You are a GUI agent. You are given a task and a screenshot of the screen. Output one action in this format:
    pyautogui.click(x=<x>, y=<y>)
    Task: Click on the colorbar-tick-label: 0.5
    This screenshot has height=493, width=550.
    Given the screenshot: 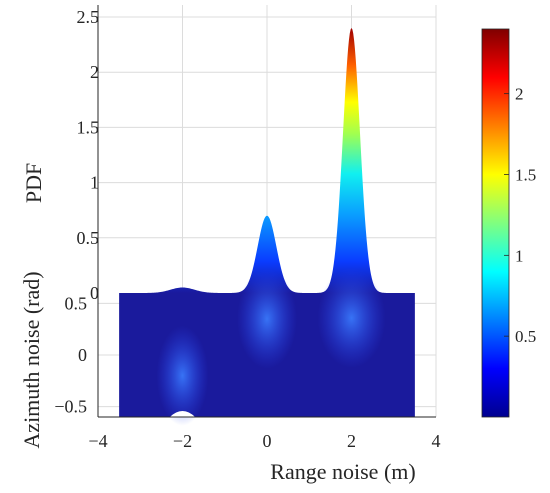 What is the action you would take?
    pyautogui.click(x=525, y=336)
    